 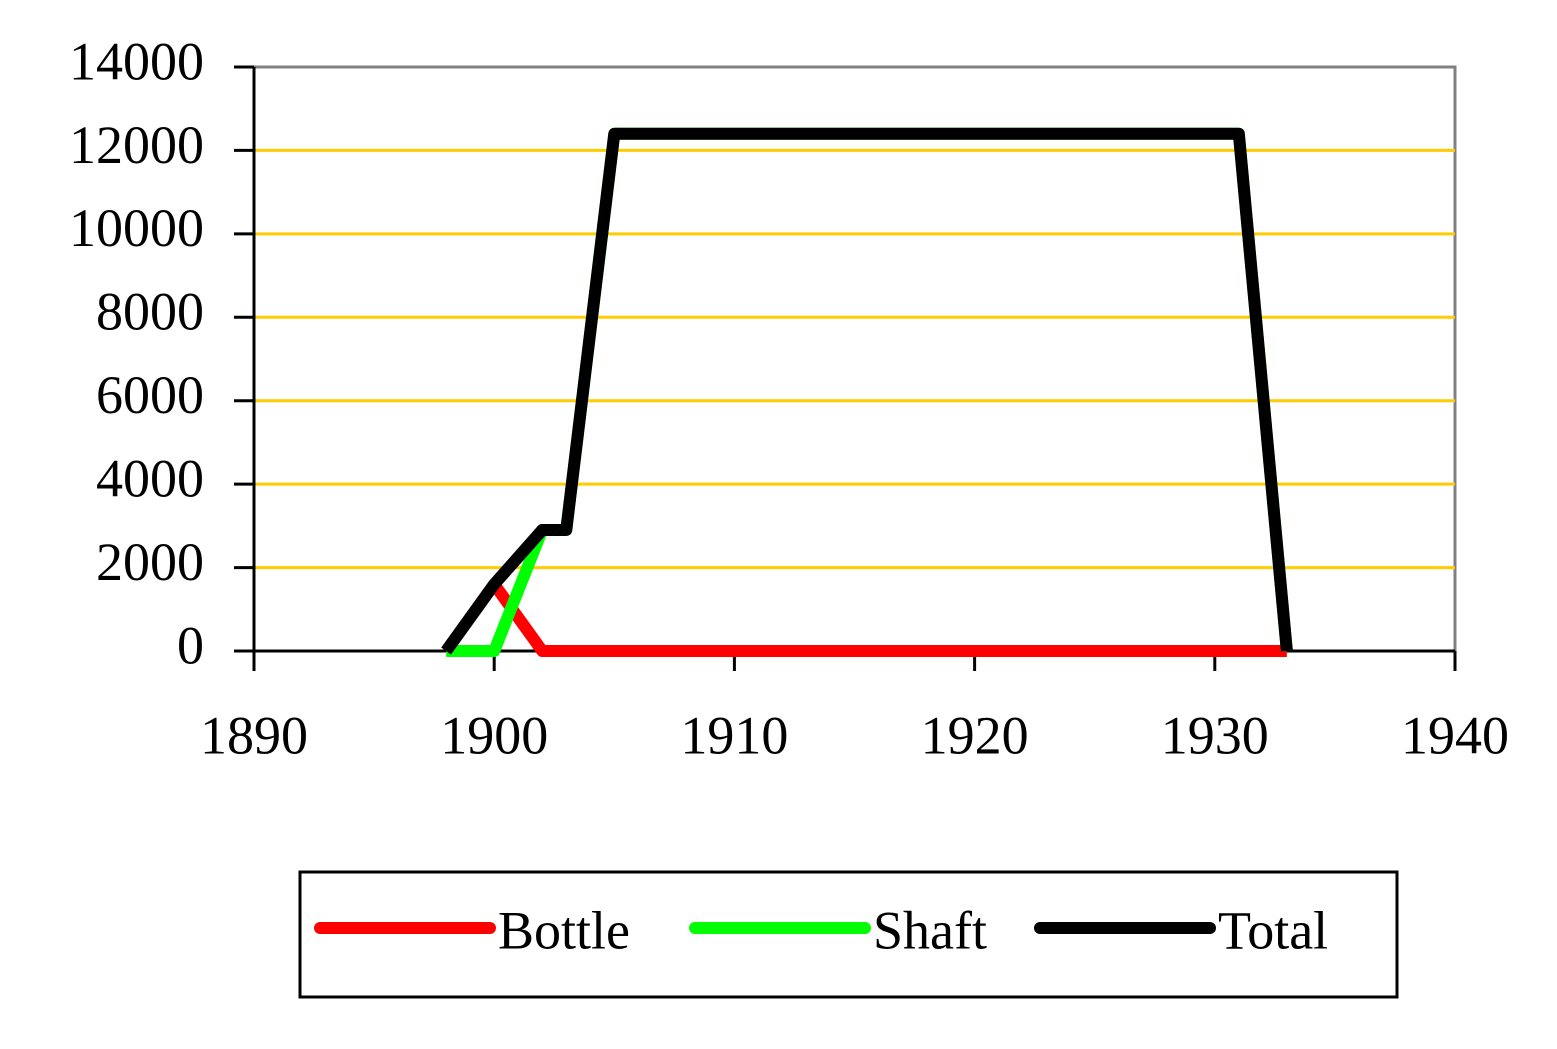 What do you see at coordinates (930, 930) in the screenshot?
I see `legend-label: Shaft` at bounding box center [930, 930].